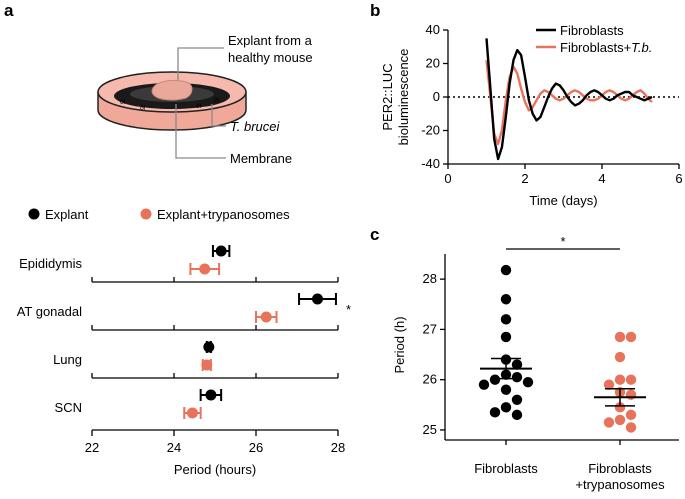  What do you see at coordinates (261, 158) in the screenshot?
I see `membrane-label: Membrane` at bounding box center [261, 158].